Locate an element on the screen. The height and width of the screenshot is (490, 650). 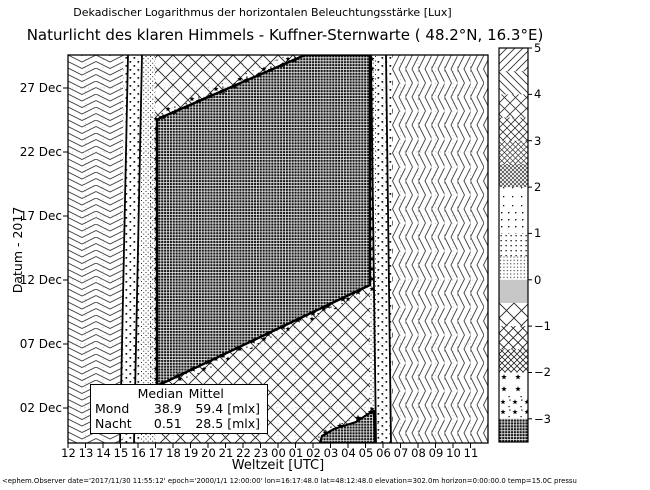
x-tick-label: 16 is located at coordinates (138, 453).